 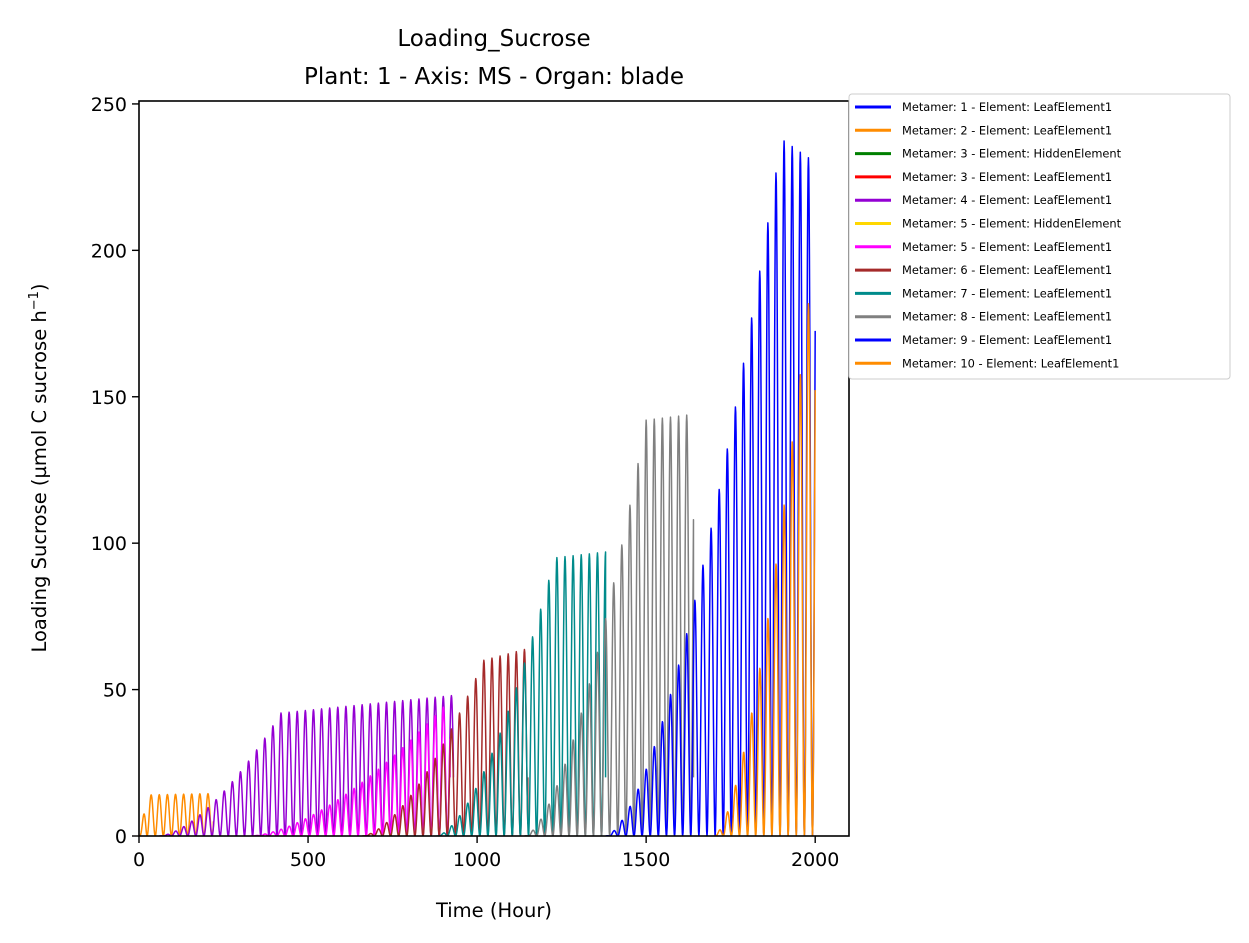 I want to click on x-tick-label-4: 2000, so click(x=815, y=860).